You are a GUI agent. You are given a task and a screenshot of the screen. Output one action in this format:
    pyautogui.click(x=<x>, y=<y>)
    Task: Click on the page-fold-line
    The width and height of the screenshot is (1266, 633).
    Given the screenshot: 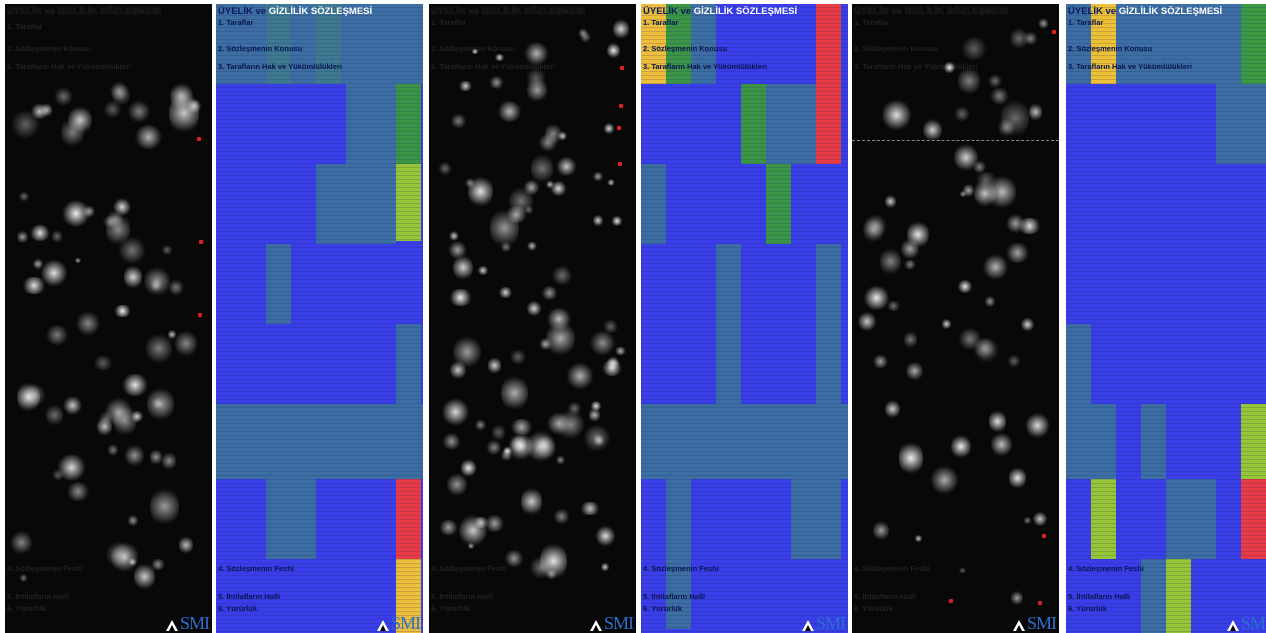 What is the action you would take?
    pyautogui.click(x=955, y=140)
    